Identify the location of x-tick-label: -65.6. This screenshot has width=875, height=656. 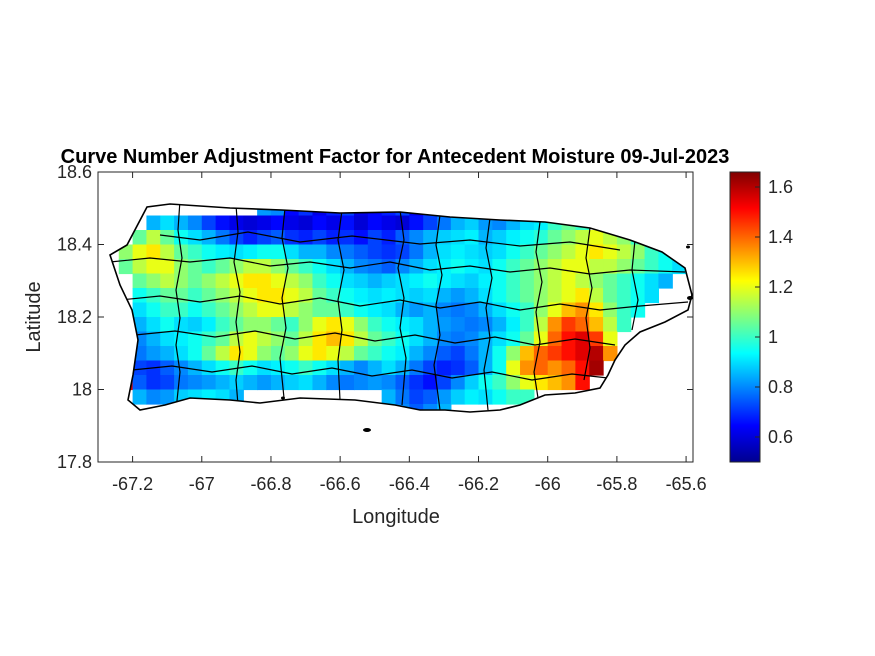
(686, 484).